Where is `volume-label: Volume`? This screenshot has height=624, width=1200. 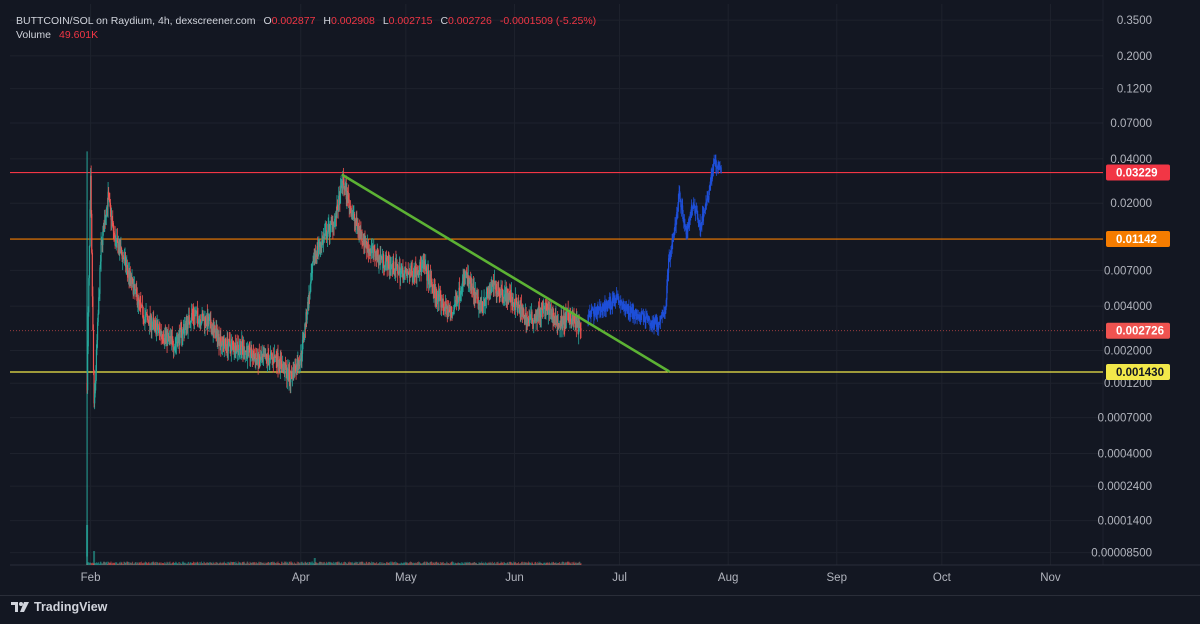
volume-label: Volume is located at coordinates (34, 35).